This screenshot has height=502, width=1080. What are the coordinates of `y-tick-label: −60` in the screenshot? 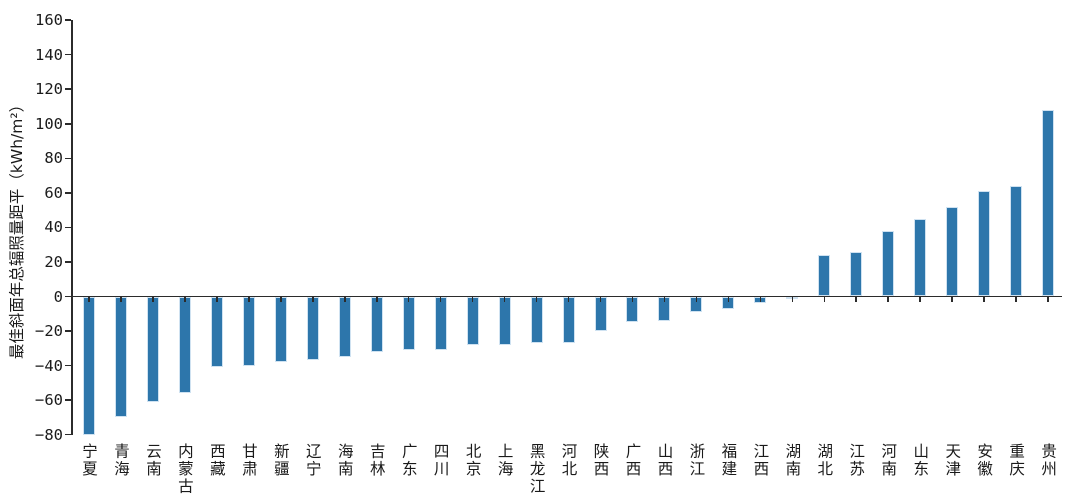 It's located at (49, 400).